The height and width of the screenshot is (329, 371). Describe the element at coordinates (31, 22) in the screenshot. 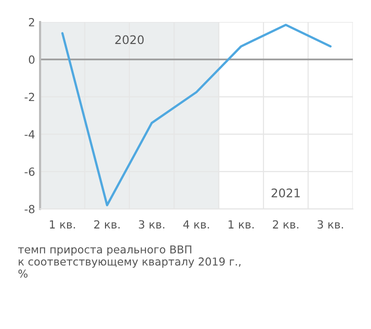

I see `y-tick-label: 2` at that location.